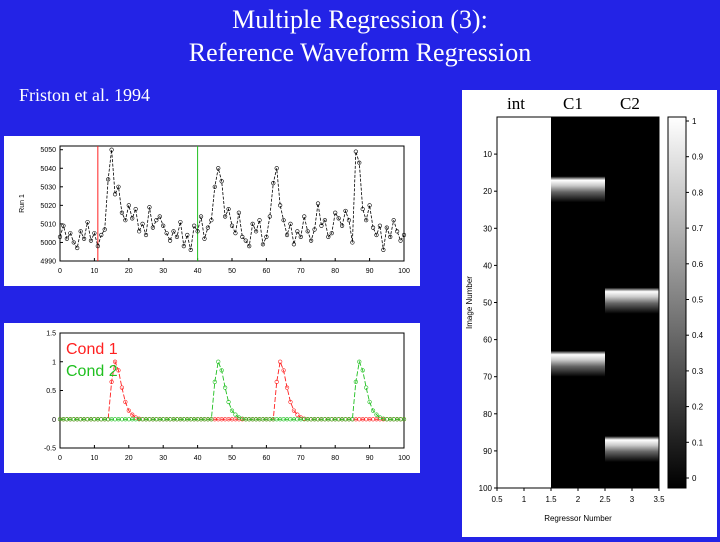 The height and width of the screenshot is (542, 720). What do you see at coordinates (578, 499) in the screenshot?
I see `x-tick-label: 2` at bounding box center [578, 499].